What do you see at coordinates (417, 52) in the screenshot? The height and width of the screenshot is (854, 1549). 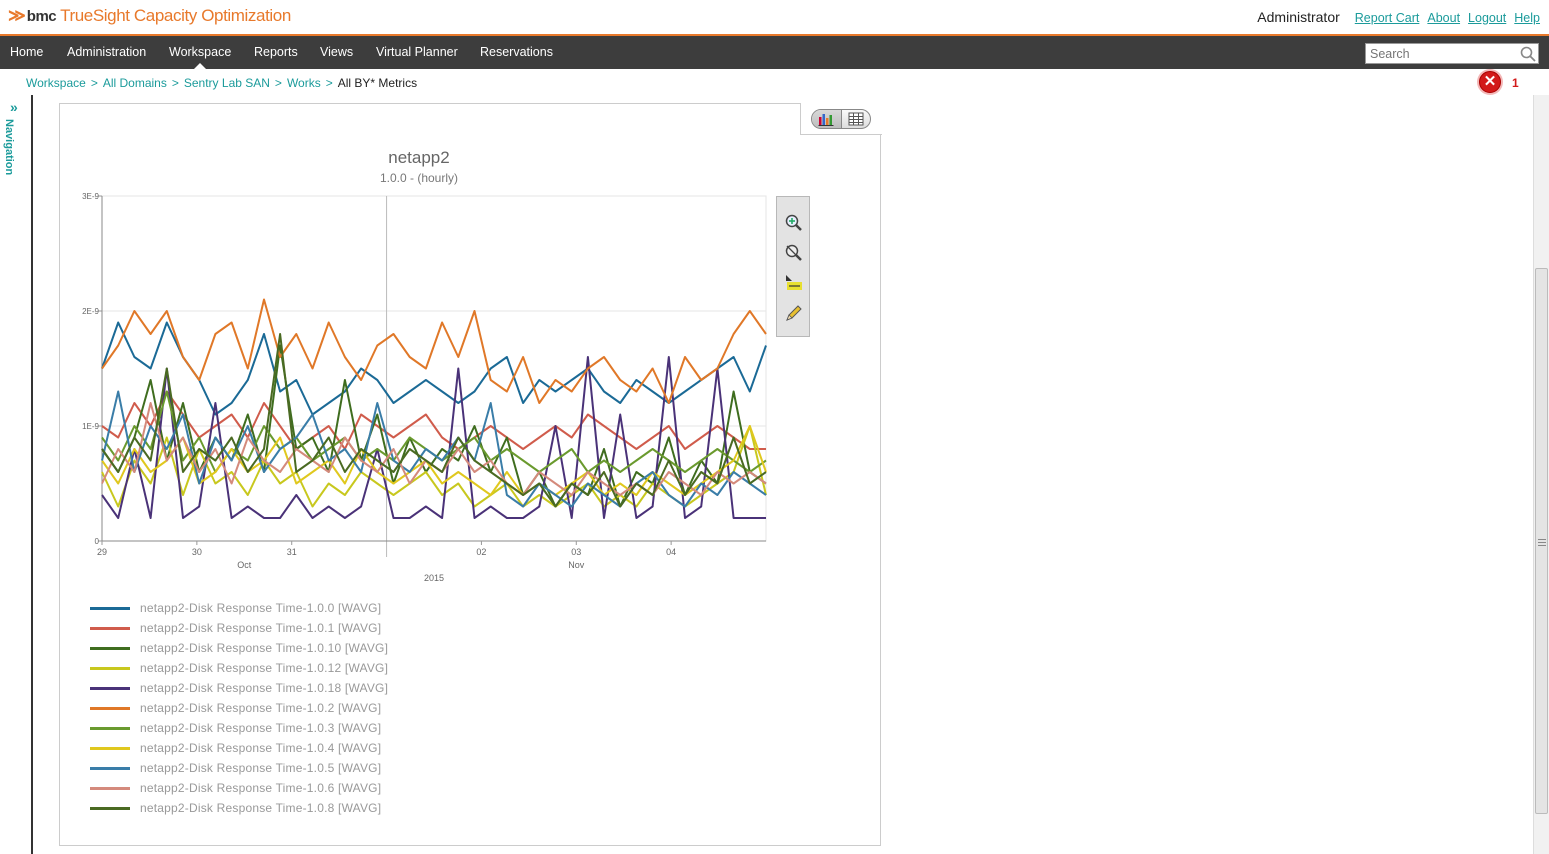 I see `nav-item-virtual-planner: Virtual Planner` at bounding box center [417, 52].